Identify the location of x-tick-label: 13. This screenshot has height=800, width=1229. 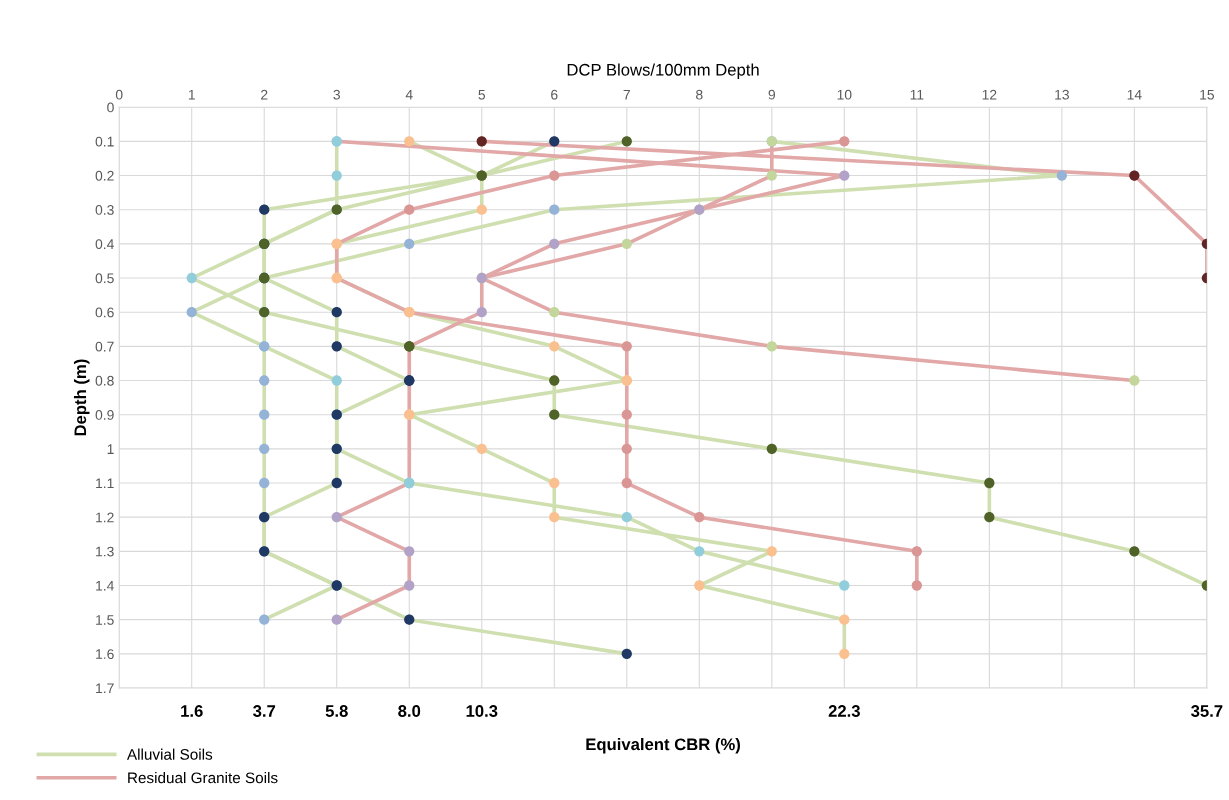
(1062, 94).